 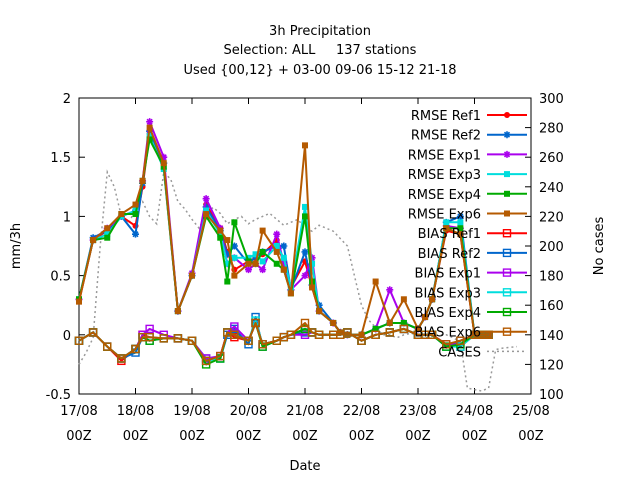 What do you see at coordinates (60, 277) in the screenshot?
I see `y-tick-label: 0.5` at bounding box center [60, 277].